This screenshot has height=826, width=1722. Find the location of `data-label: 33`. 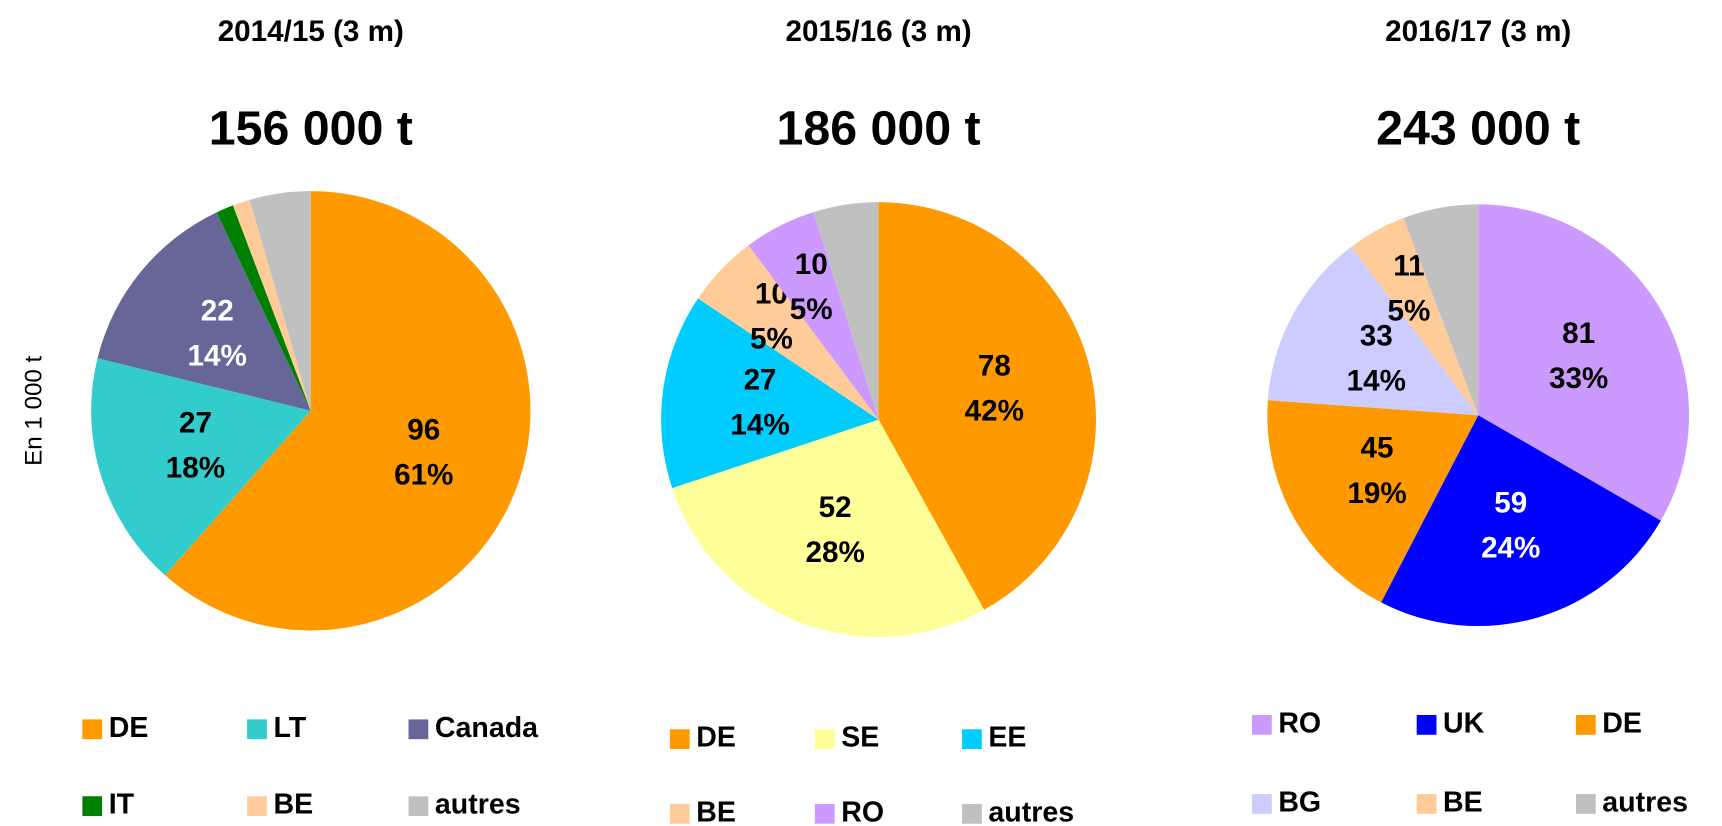

data-label: 33 is located at coordinates (1376, 336).